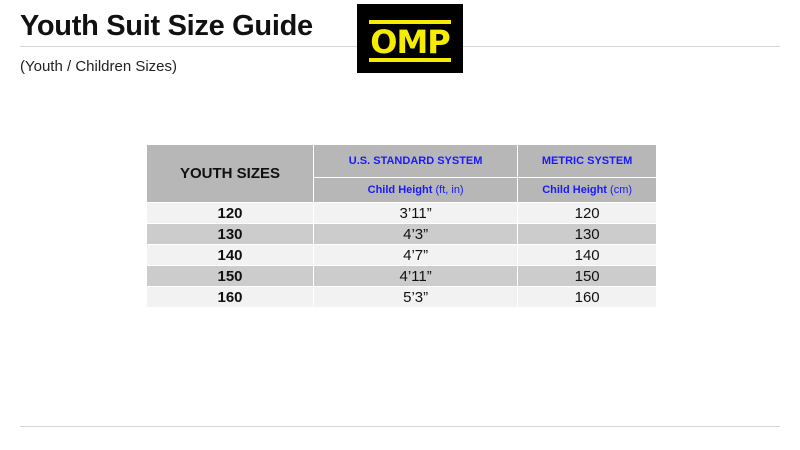  Describe the element at coordinates (415, 255) in the screenshot. I see `us-height-cell: 4’7”` at that location.